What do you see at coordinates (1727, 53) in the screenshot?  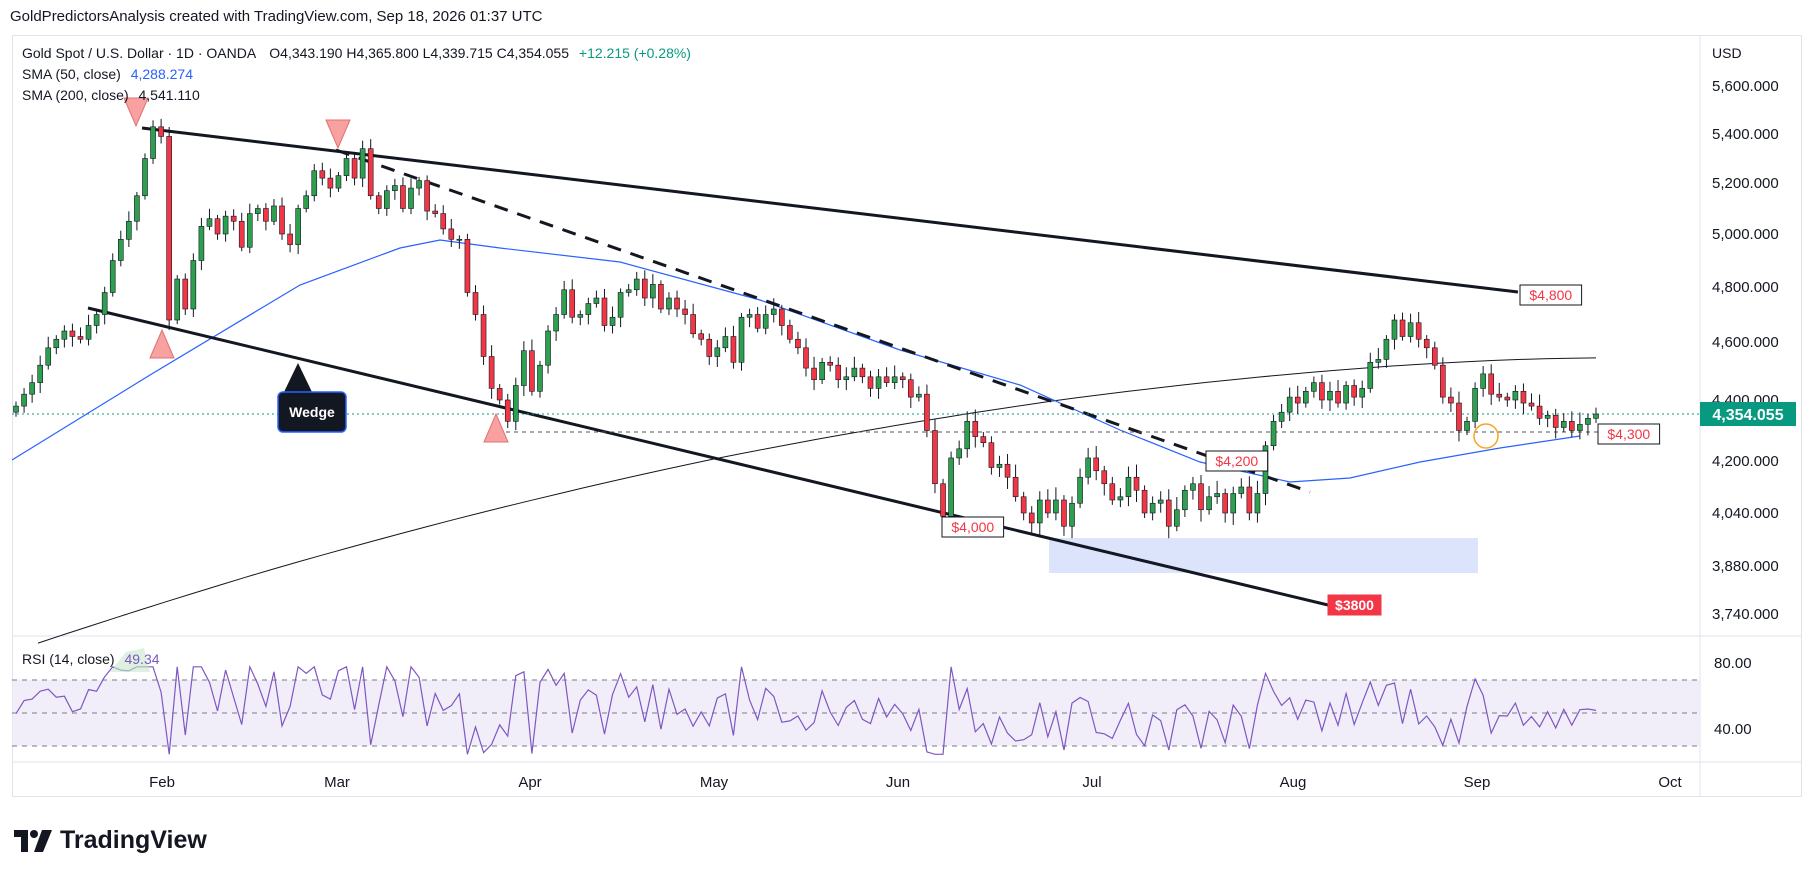 I see `currency-label: USD` at bounding box center [1727, 53].